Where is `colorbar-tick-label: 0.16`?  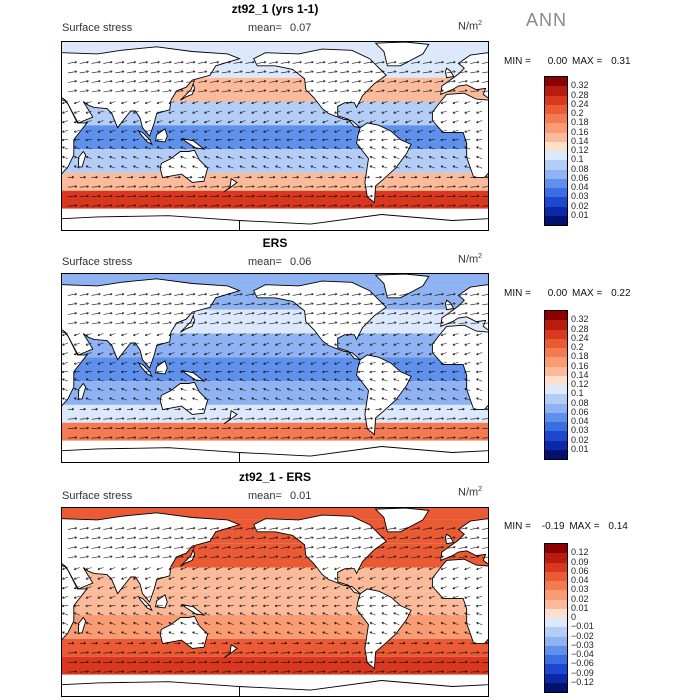
colorbar-tick-label: 0.16 is located at coordinates (580, 131).